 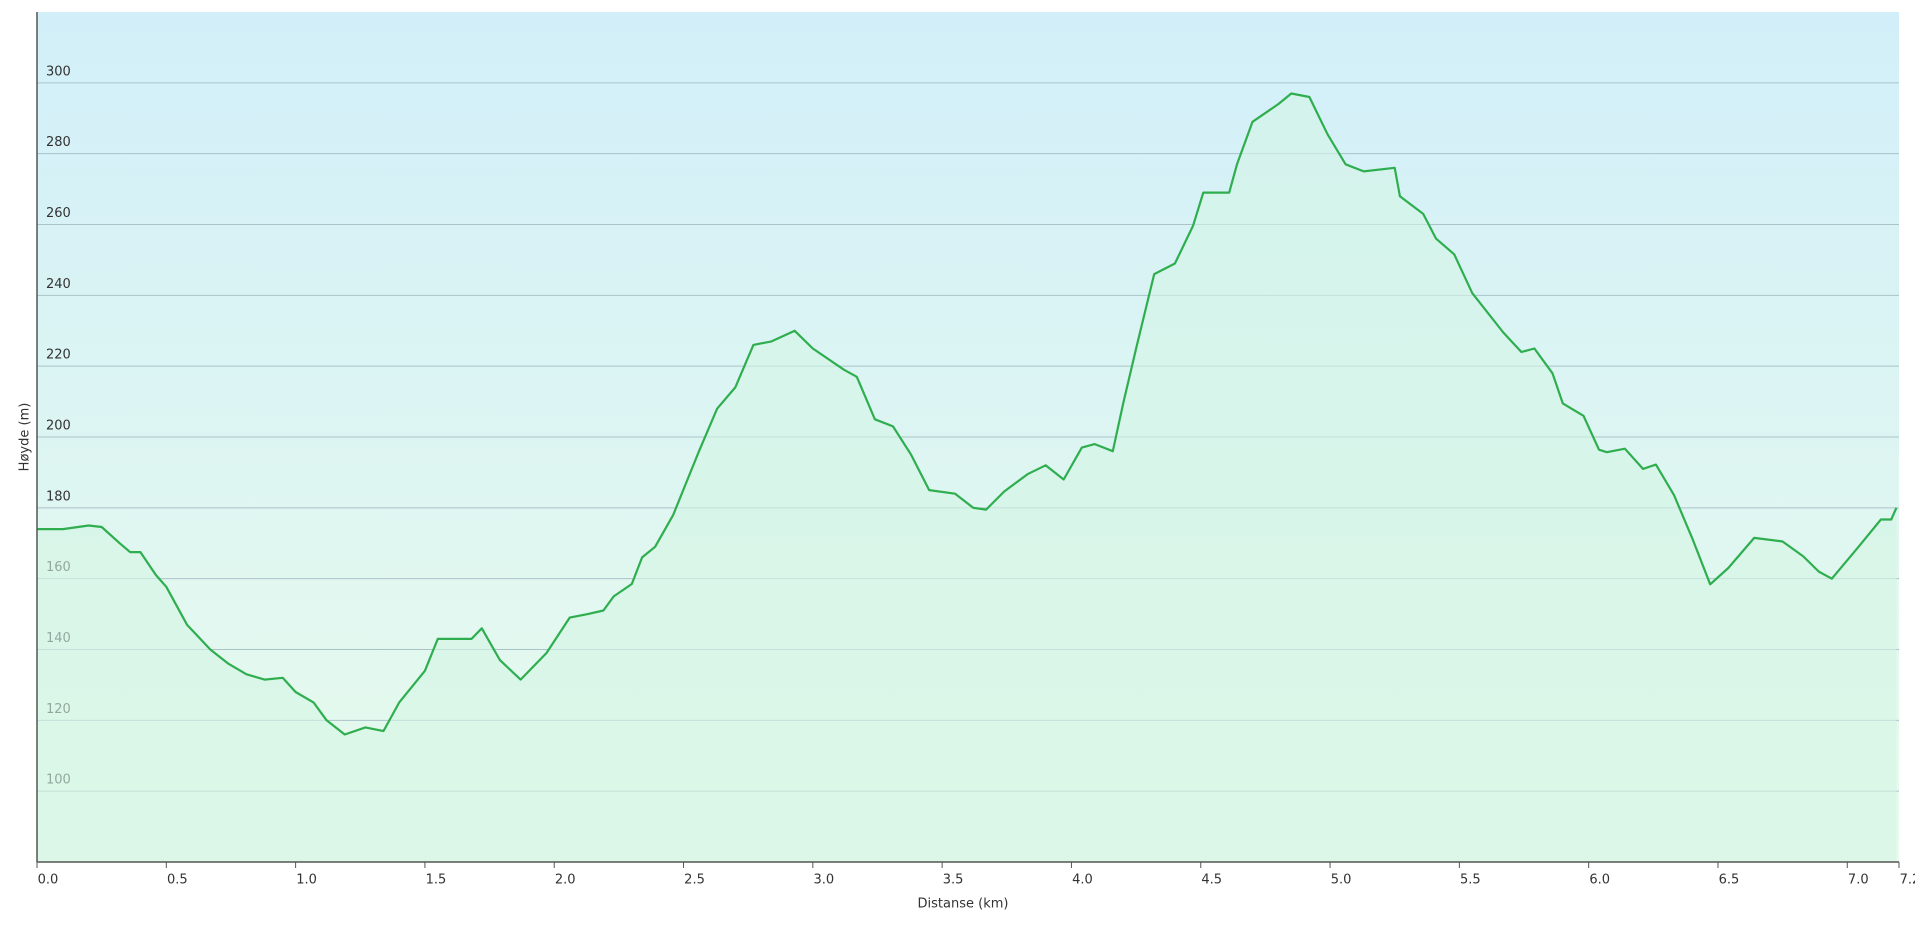 What do you see at coordinates (953, 880) in the screenshot?
I see `x-tick-label: 3.5` at bounding box center [953, 880].